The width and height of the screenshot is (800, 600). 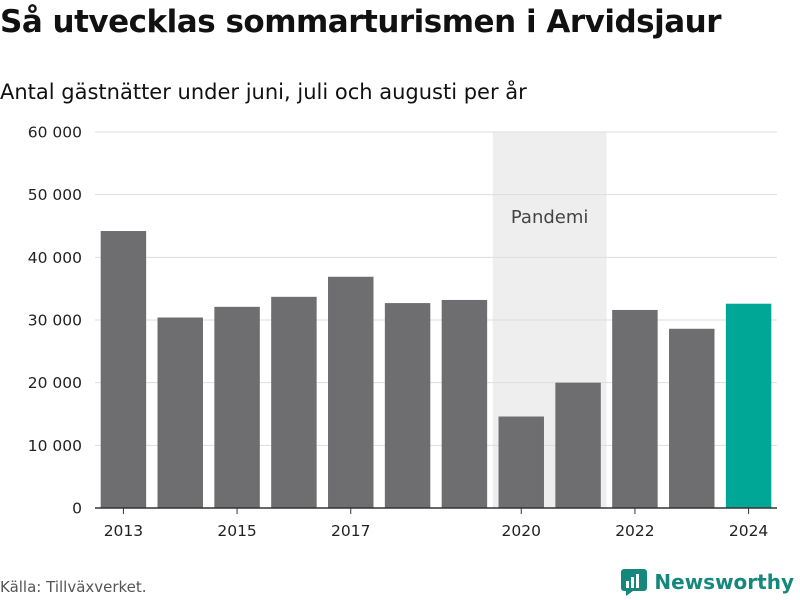 What do you see at coordinates (350, 531) in the screenshot?
I see `x-tick-label: 2017` at bounding box center [350, 531].